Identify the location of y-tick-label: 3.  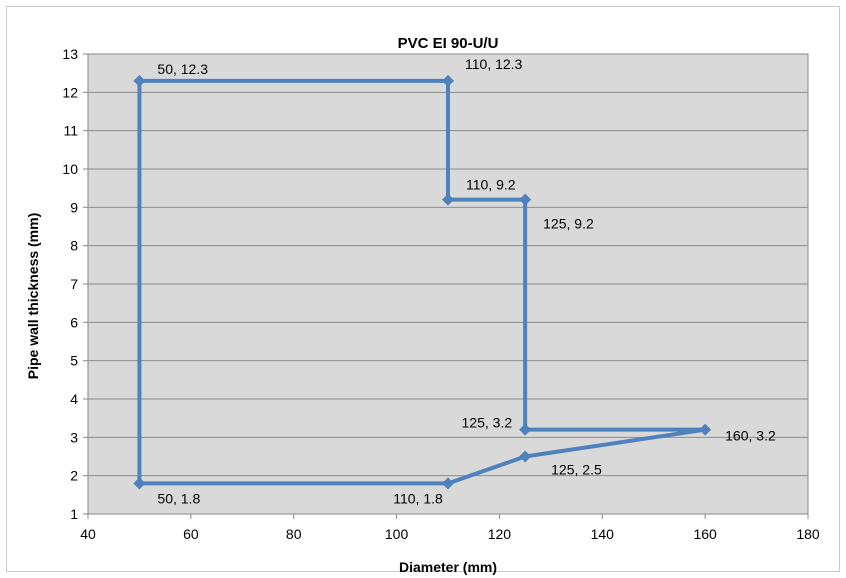
(74, 437).